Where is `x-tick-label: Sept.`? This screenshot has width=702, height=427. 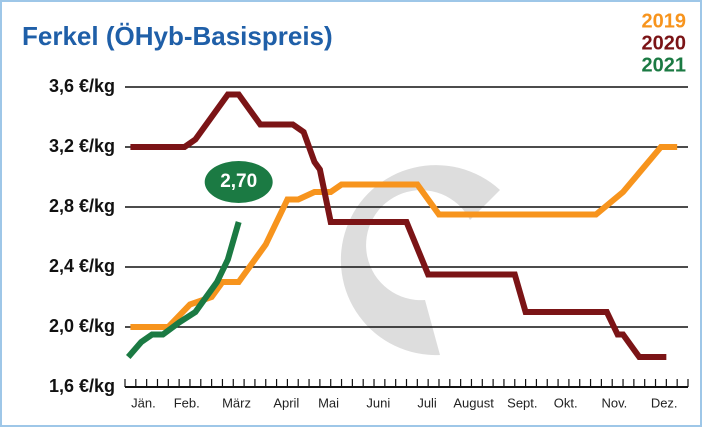 x-tick-label: Sept. is located at coordinates (522, 402).